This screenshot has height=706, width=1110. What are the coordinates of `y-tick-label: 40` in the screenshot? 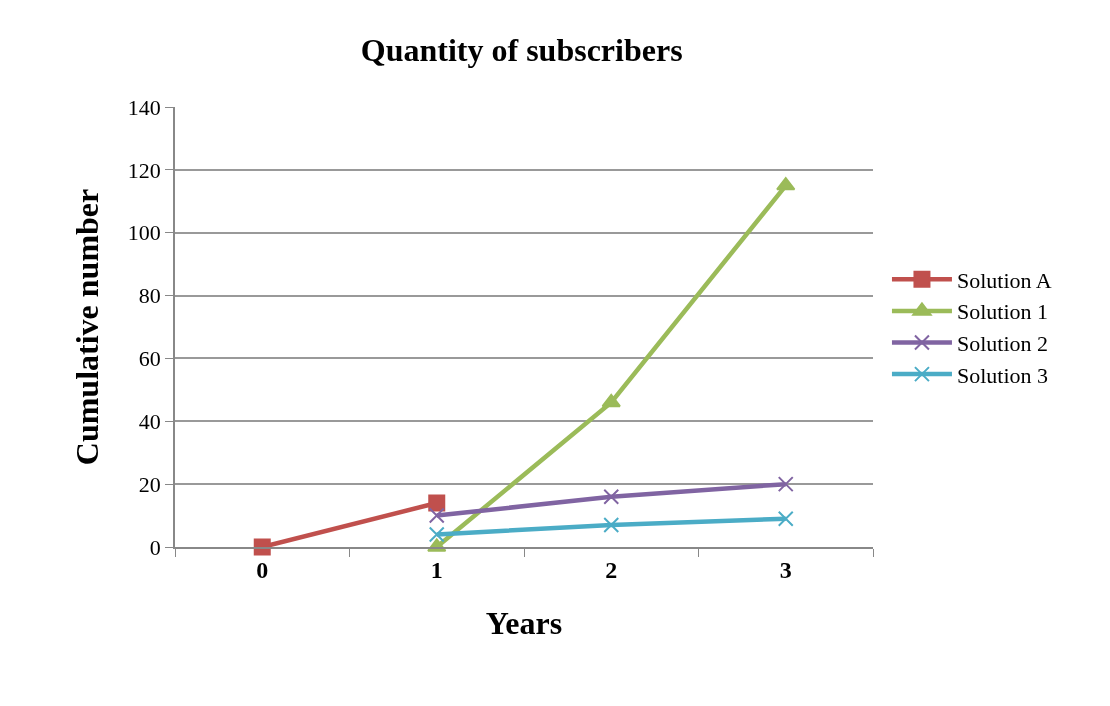 It's located at (149, 421).